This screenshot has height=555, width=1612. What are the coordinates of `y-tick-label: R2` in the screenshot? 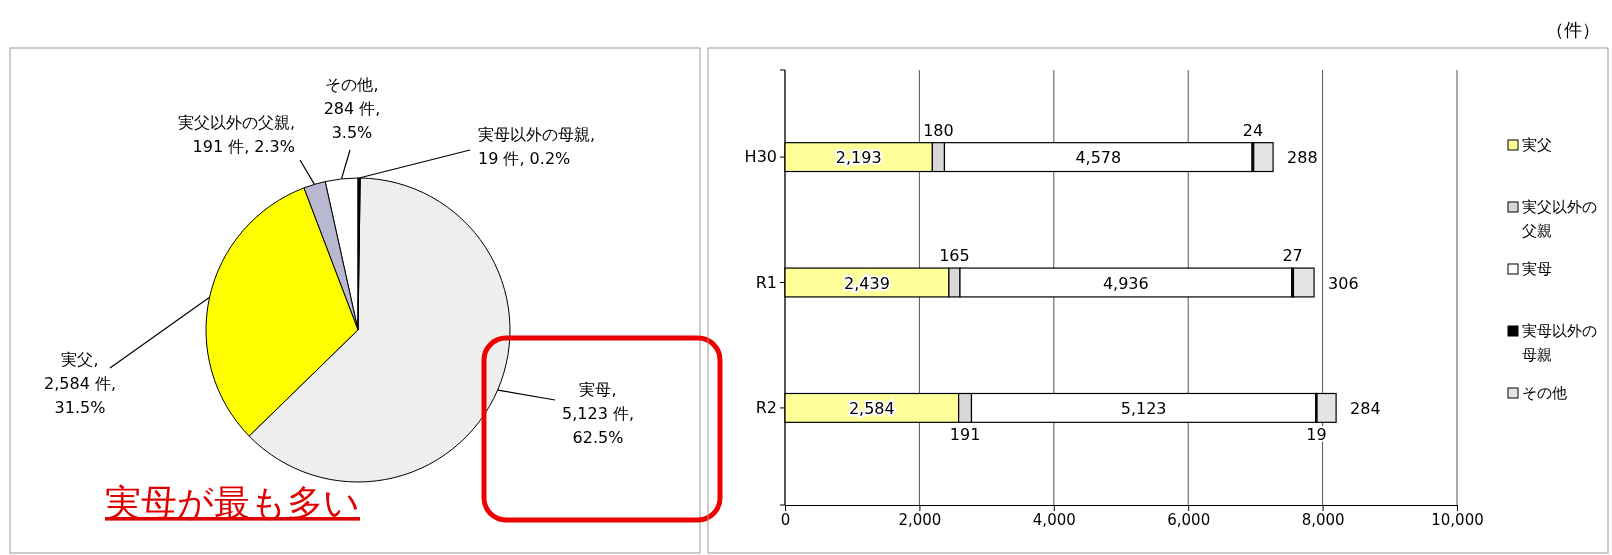 It's located at (766, 408).